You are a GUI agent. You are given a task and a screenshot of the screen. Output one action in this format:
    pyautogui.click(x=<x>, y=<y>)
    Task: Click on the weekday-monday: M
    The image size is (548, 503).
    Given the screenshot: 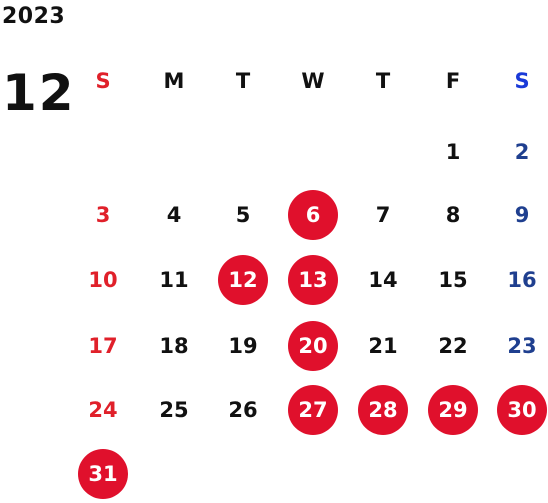 What is the action you would take?
    pyautogui.click(x=174, y=81)
    